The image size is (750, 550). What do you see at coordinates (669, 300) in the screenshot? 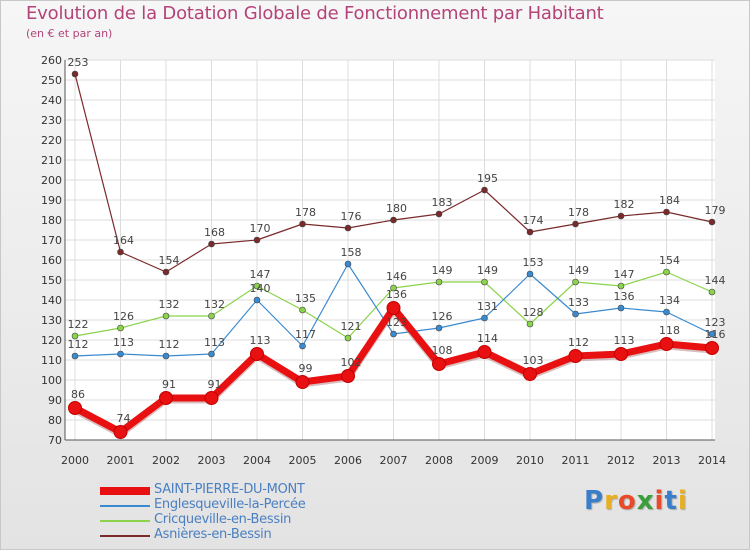
I see `data-label-englesqueville-la-percee: 134` at bounding box center [669, 300].